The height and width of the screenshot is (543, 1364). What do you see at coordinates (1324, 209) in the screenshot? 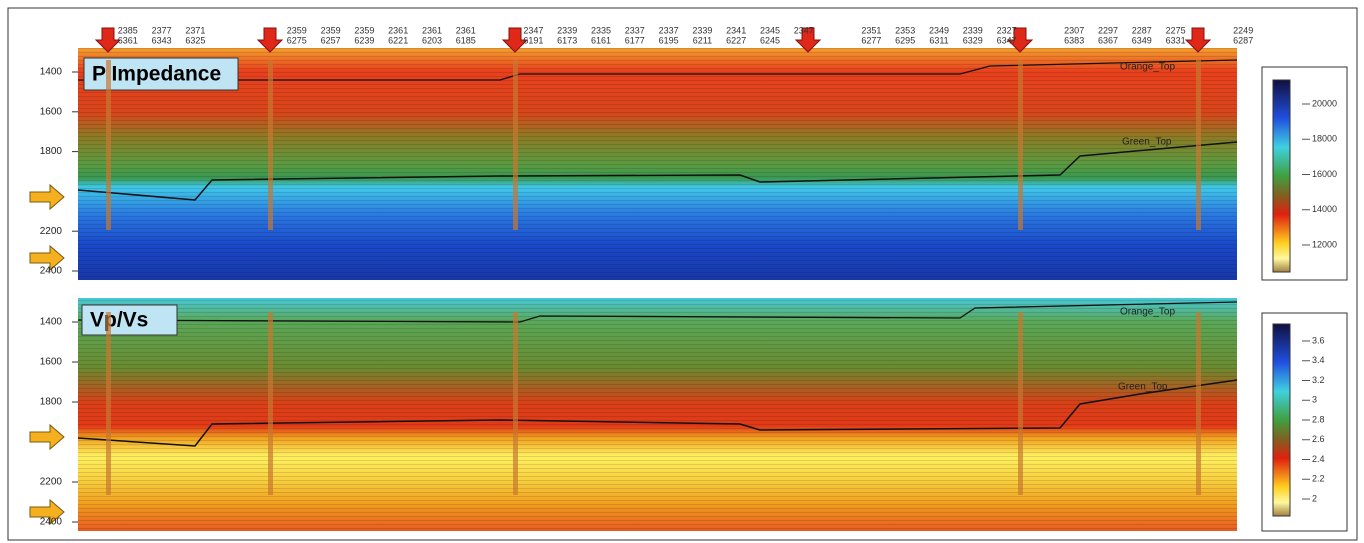
I see `colorbar-tick-label: 14000` at bounding box center [1324, 209].